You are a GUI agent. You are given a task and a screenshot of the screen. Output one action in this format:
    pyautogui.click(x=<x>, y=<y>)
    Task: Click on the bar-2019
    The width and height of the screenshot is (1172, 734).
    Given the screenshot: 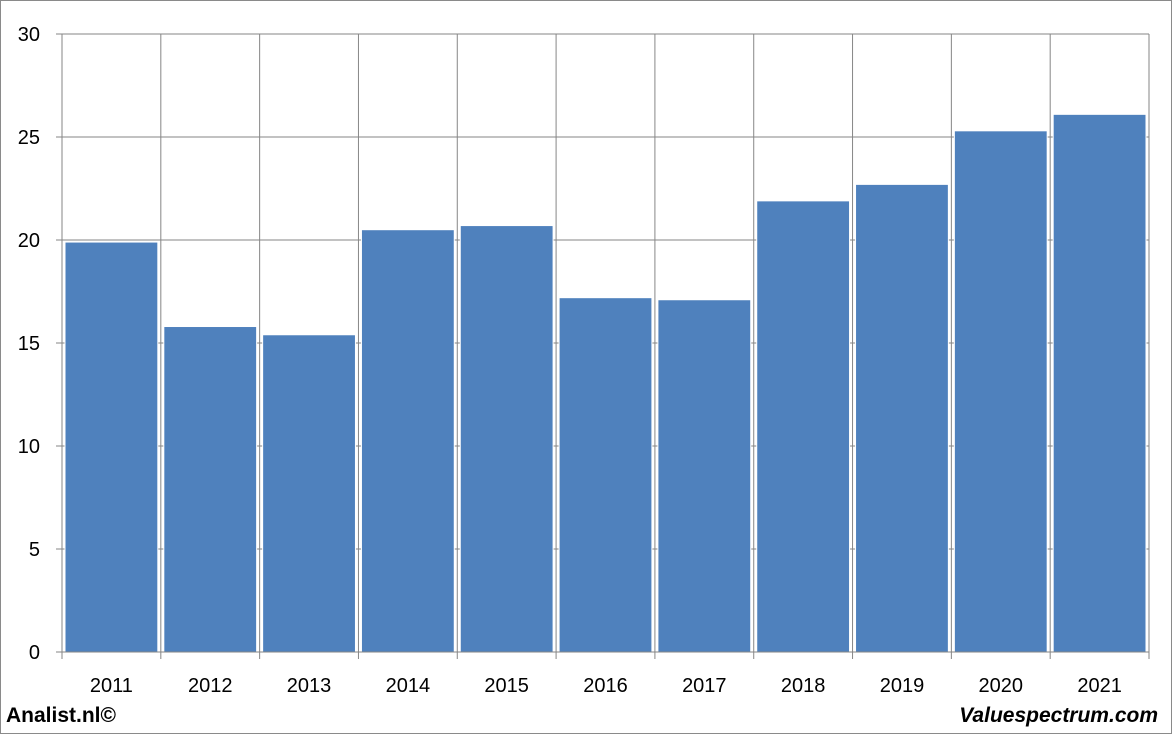 What is the action you would take?
    pyautogui.click(x=902, y=418)
    